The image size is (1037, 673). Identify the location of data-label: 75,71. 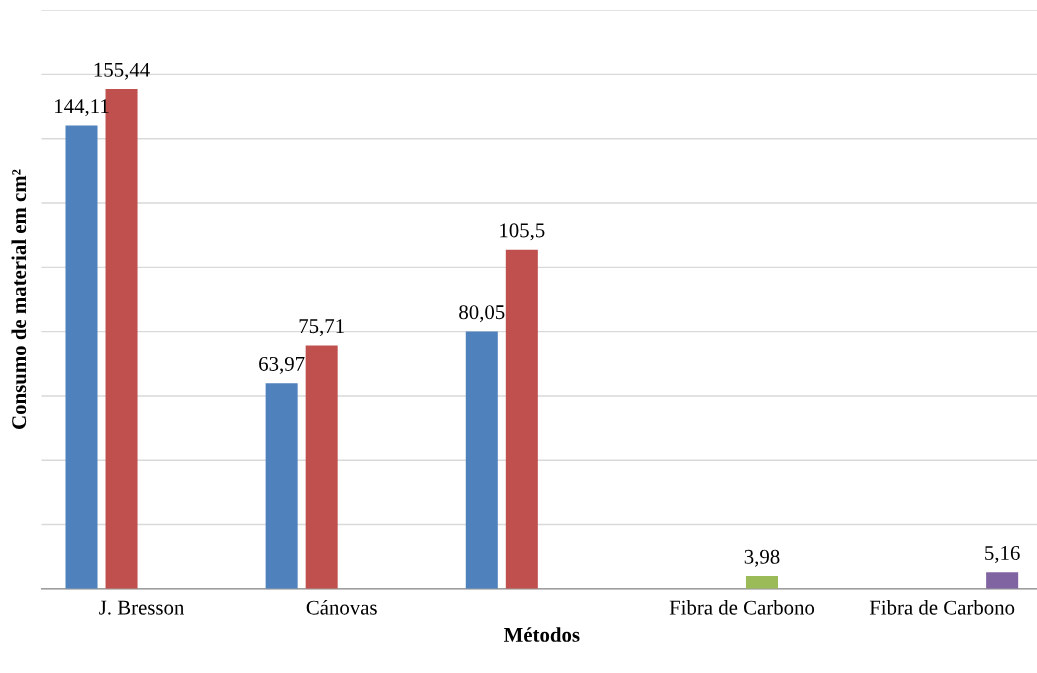
(321, 328).